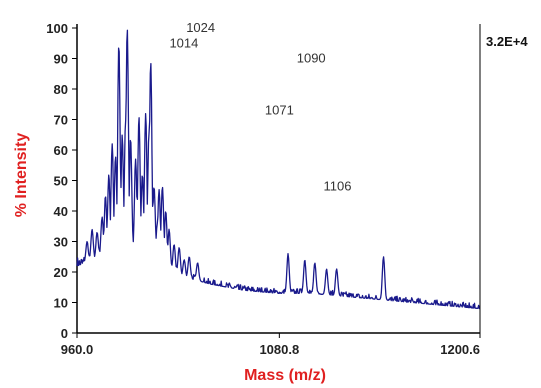 The width and height of the screenshot is (541, 388). Describe the element at coordinates (338, 186) in the screenshot. I see `peak-label: 1106` at that location.